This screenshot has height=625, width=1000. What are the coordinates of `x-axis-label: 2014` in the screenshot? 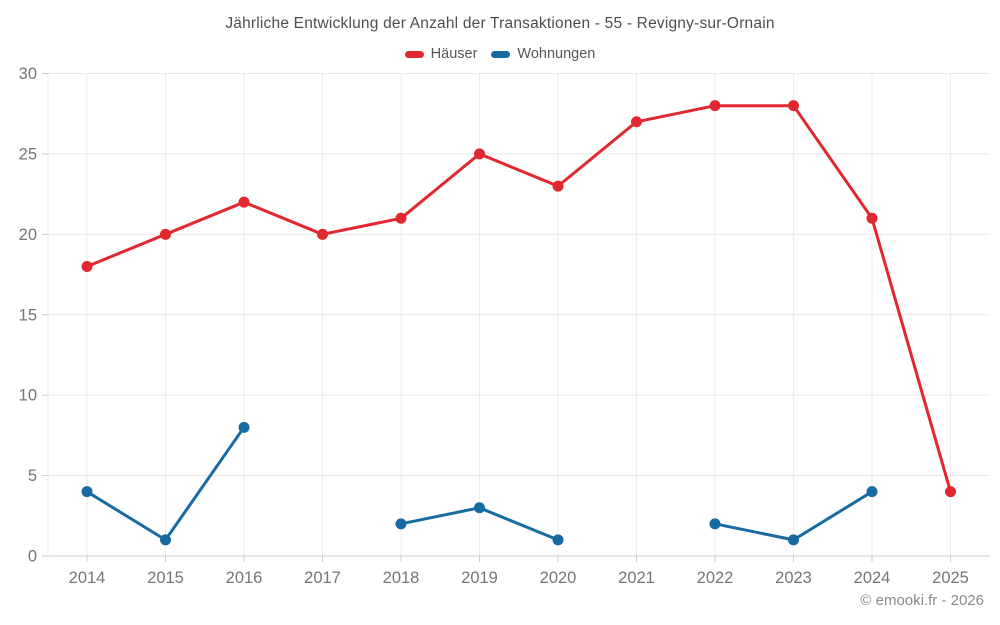 It's located at (87, 578).